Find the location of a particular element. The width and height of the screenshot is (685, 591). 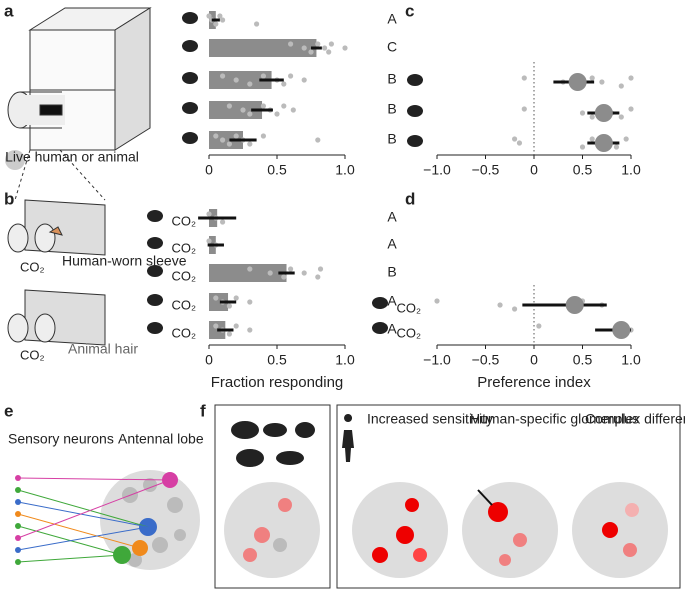

label: Human-worn sleeve is located at coordinates (124, 261).